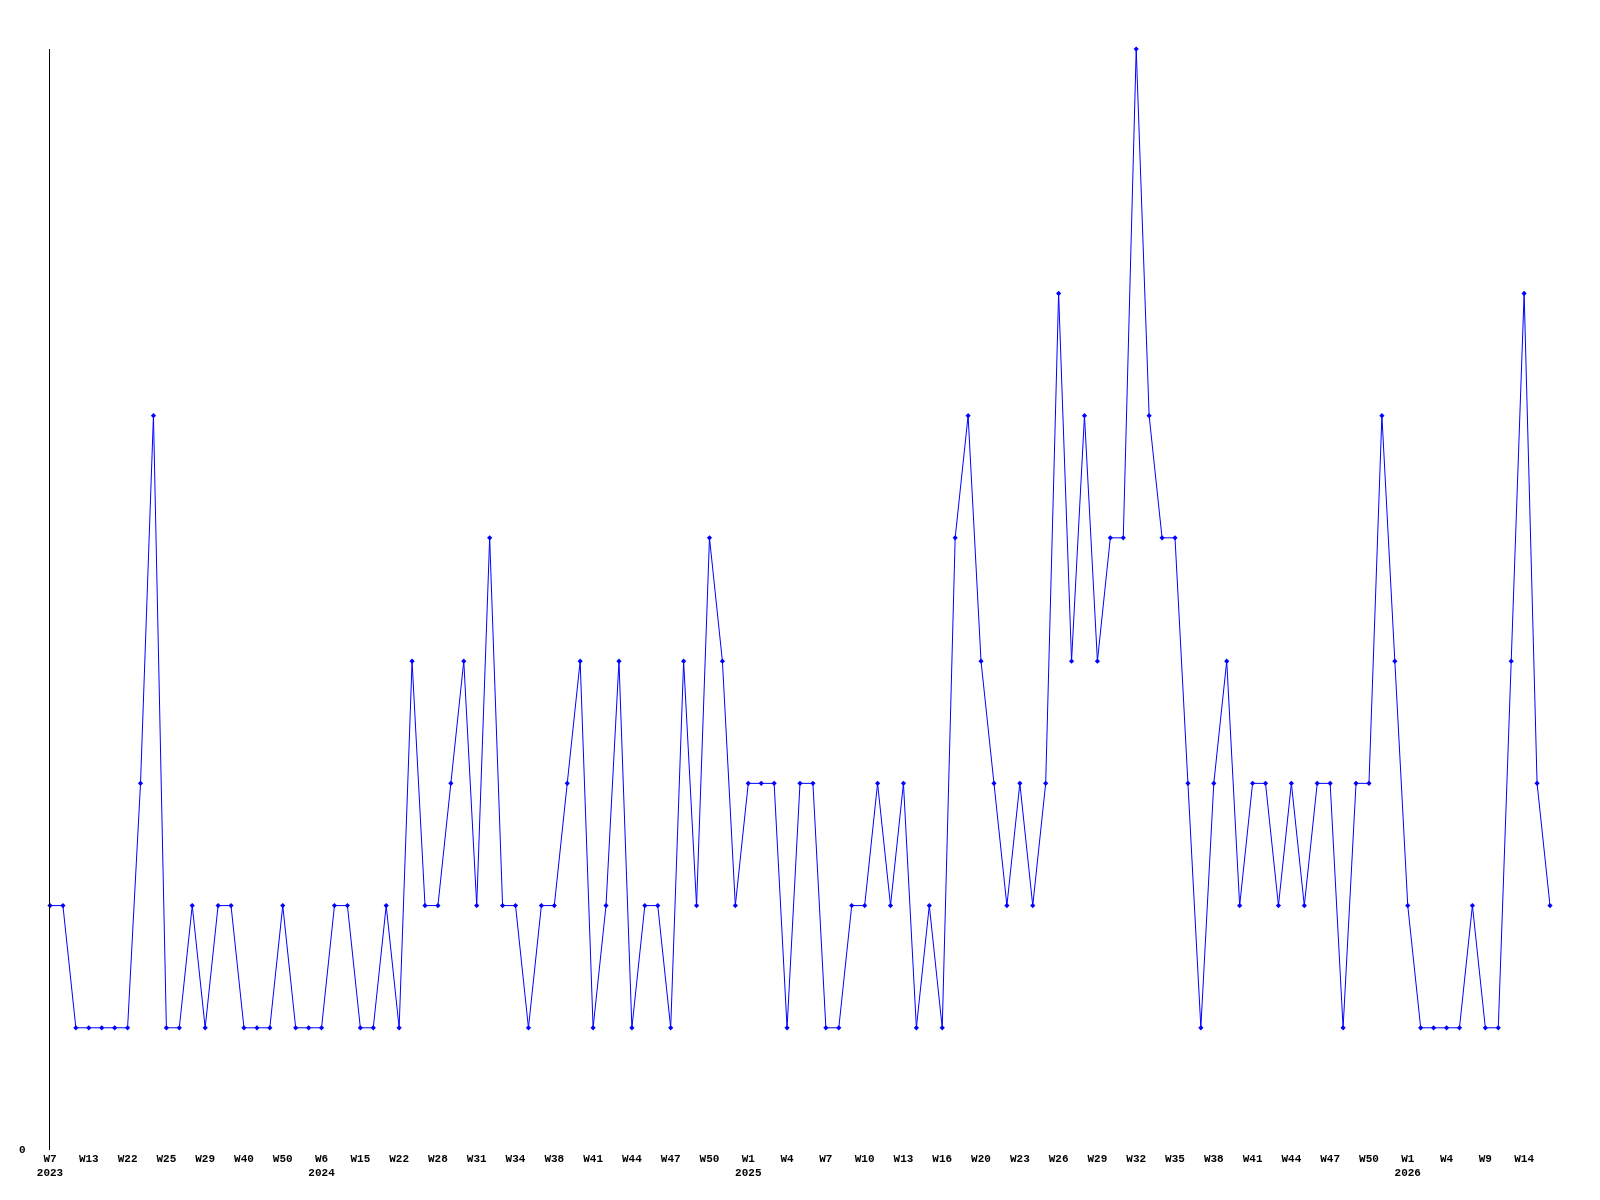  I want to click on x-tick-label: W7 2023, so click(50, 1166).